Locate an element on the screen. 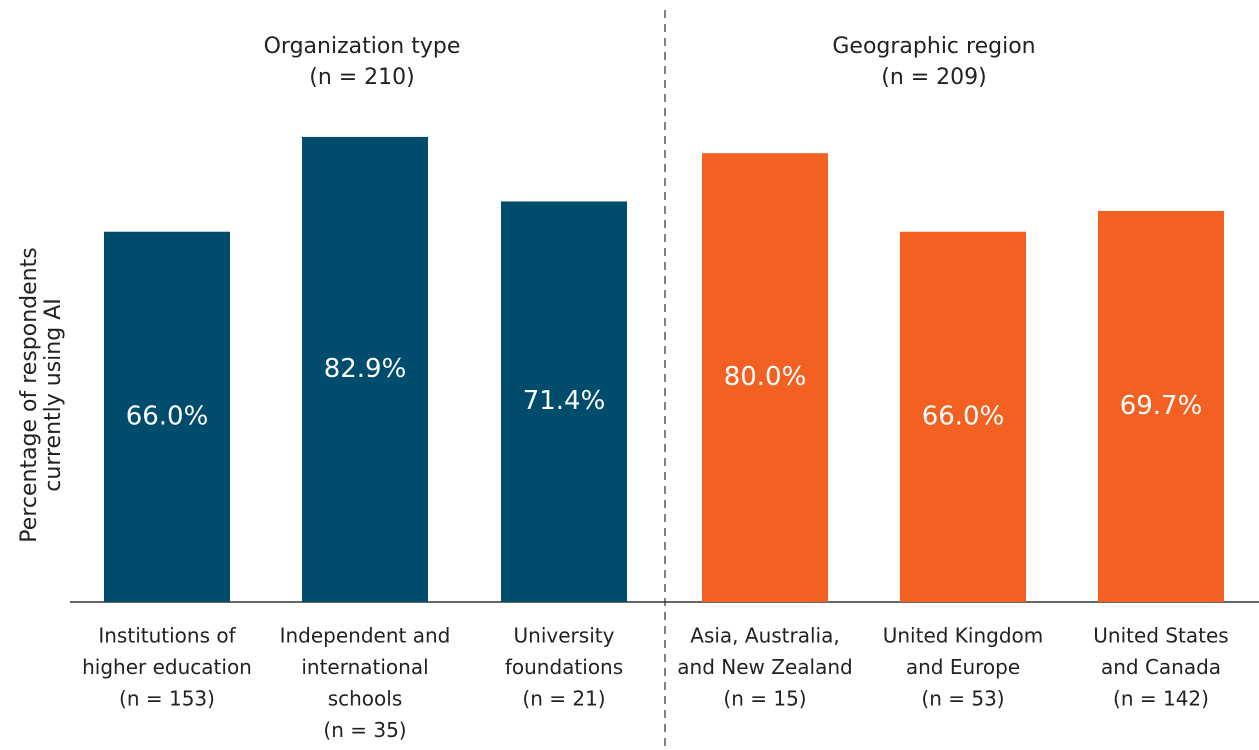 This screenshot has height=750, width=1259. group-title: Geographic region is located at coordinates (933, 46).